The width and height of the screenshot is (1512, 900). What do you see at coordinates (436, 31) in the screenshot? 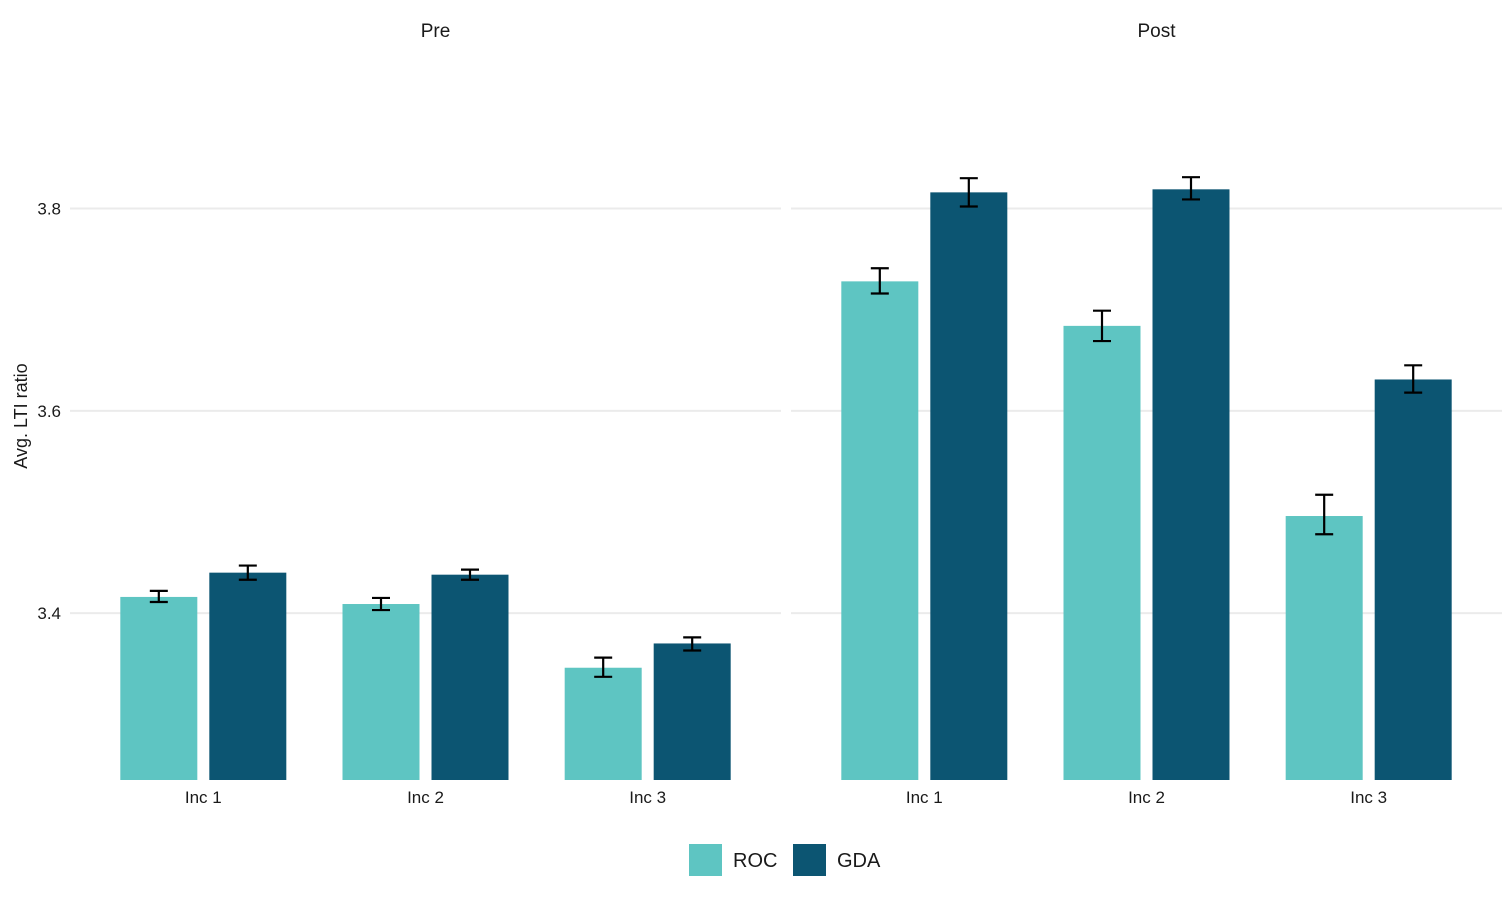
I see `facet-title-pre: Pre` at bounding box center [436, 31].